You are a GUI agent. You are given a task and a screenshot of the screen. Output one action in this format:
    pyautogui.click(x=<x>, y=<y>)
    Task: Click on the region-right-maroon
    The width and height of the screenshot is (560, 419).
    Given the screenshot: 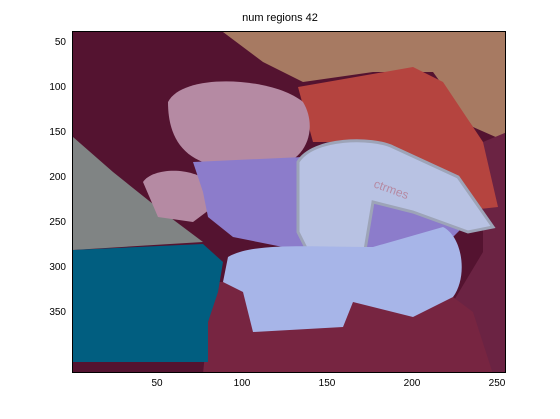 What is the action you would take?
    pyautogui.click(x=454, y=252)
    